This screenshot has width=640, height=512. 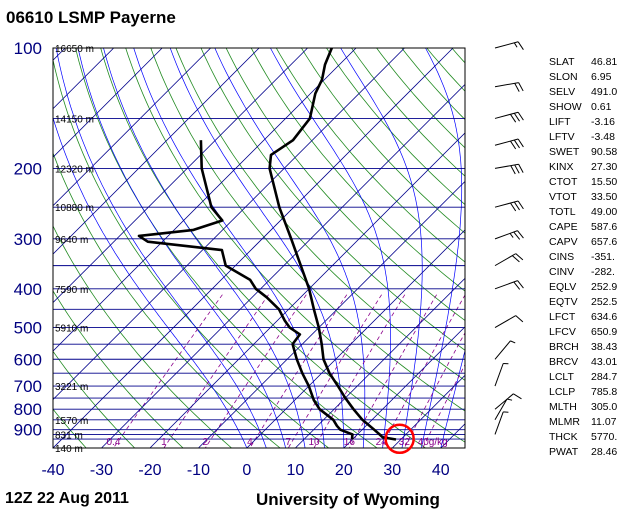 I want to click on index-row: EQTV 252.5, so click(x=593, y=303).